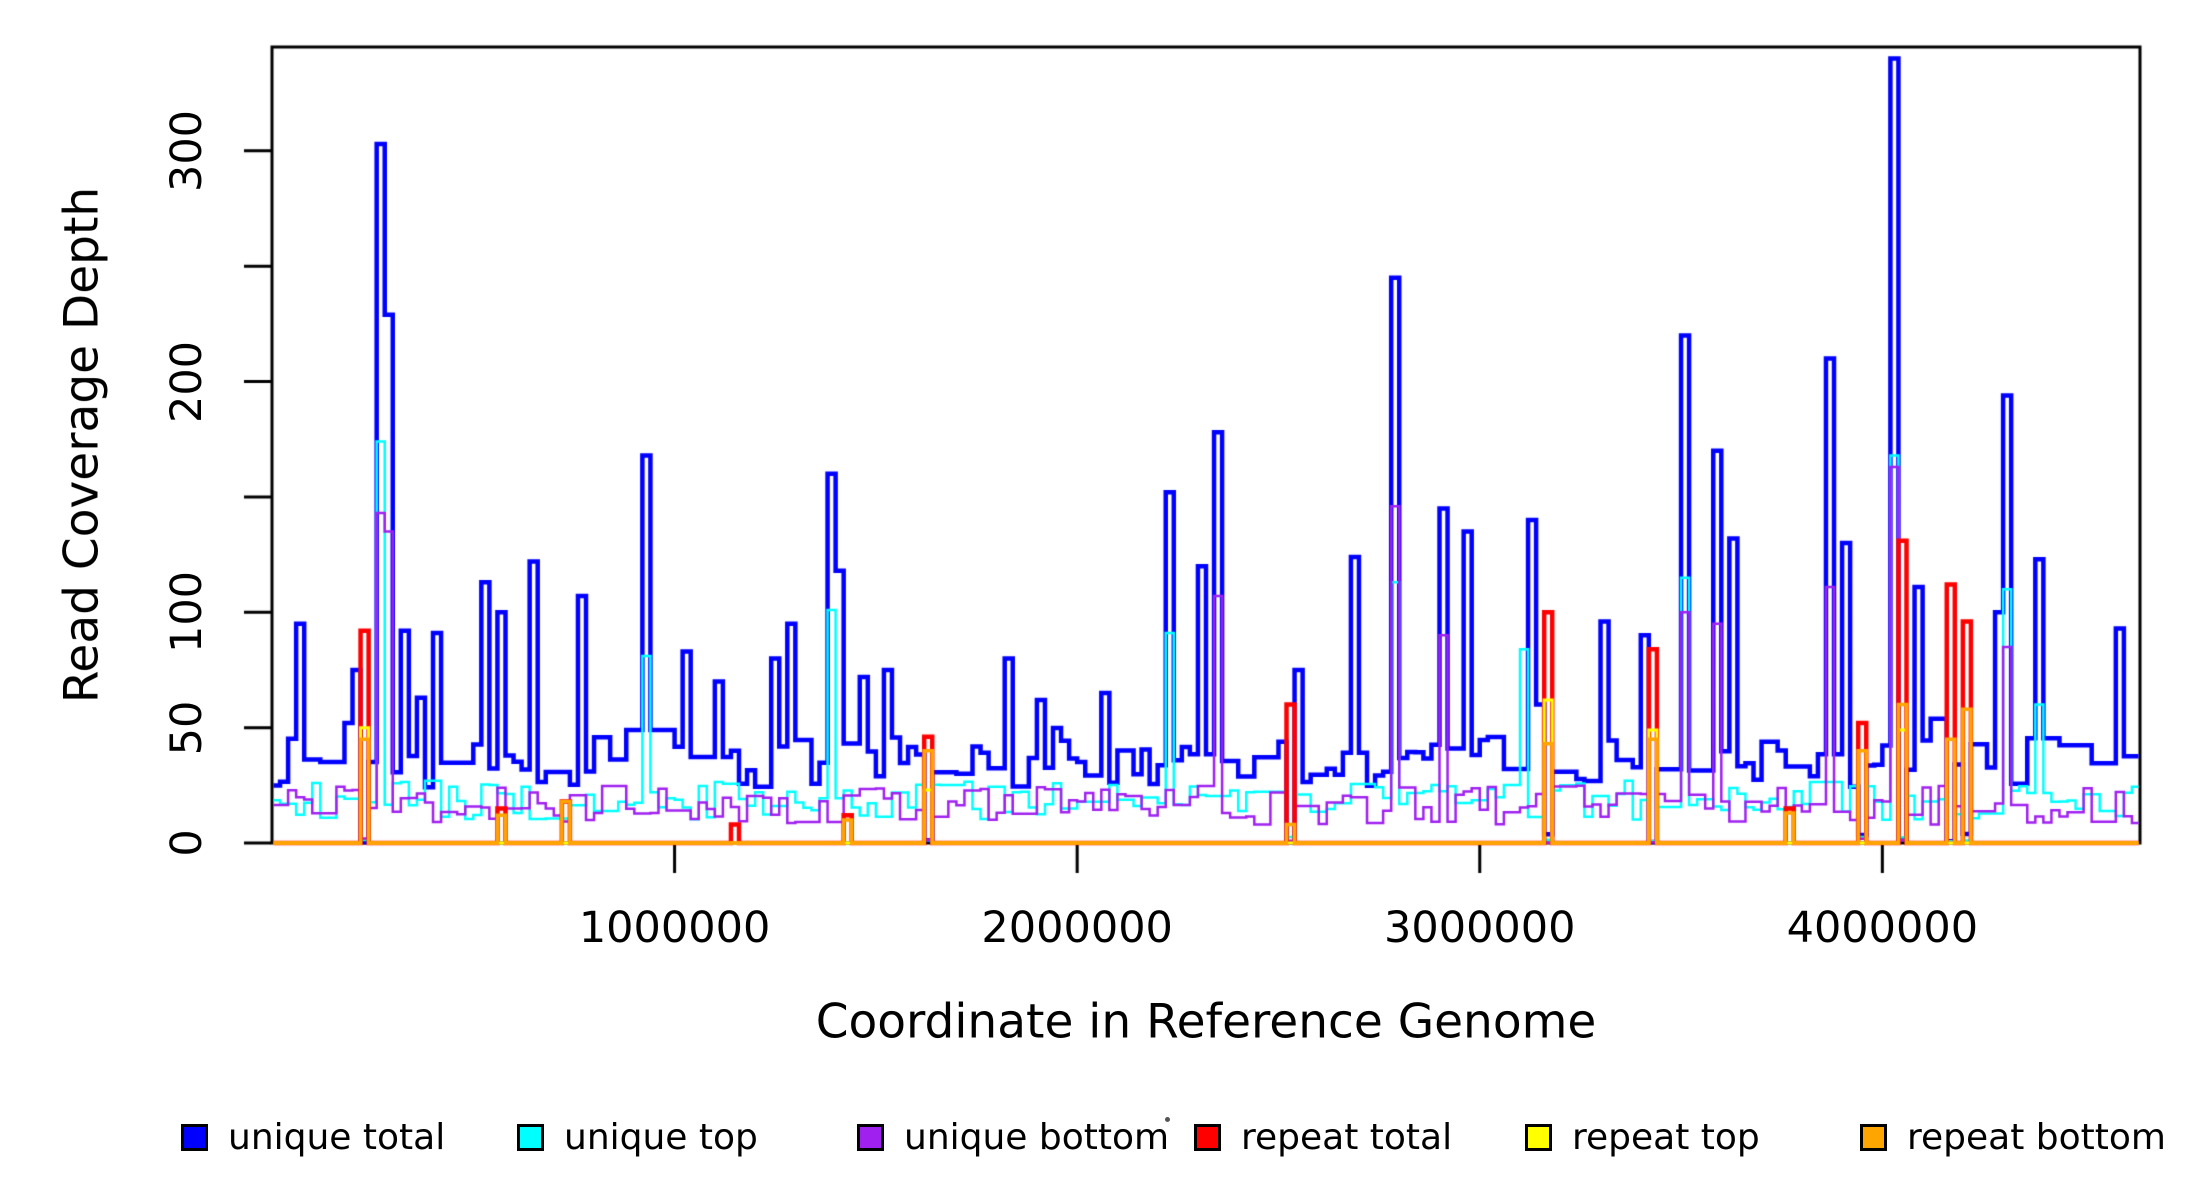 This screenshot has width=2200, height=1200. What do you see at coordinates (1077, 928) in the screenshot?
I see `x-tick-label-2000000: 2000000` at bounding box center [1077, 928].